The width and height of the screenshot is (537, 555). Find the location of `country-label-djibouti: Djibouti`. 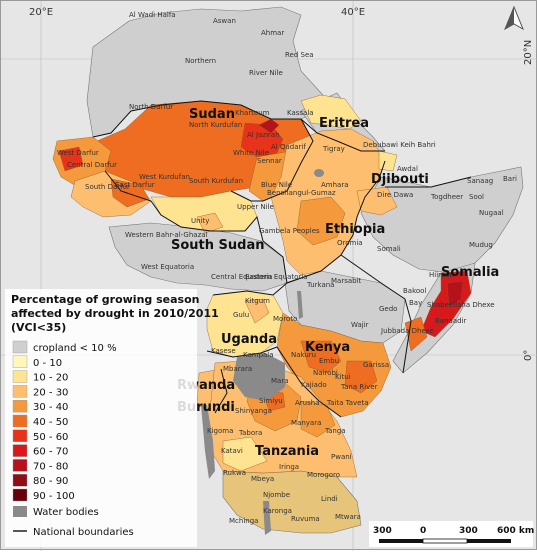

country-label-djibouti: Djibouti is located at coordinates (400, 179).